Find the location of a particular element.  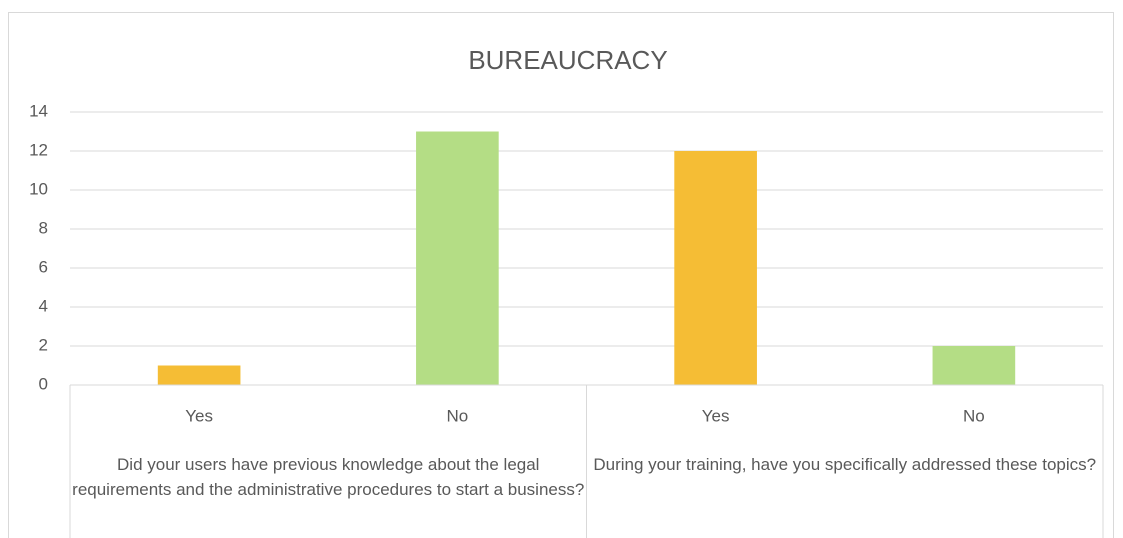

y-tick-label: 14 is located at coordinates (38, 110).